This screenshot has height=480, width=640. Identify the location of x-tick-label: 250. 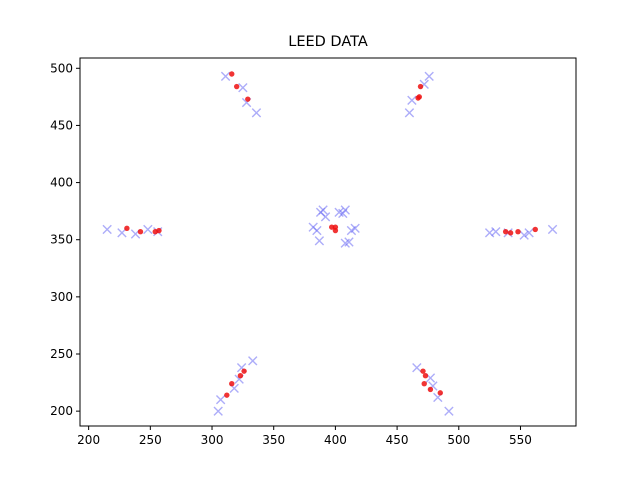
(150, 440).